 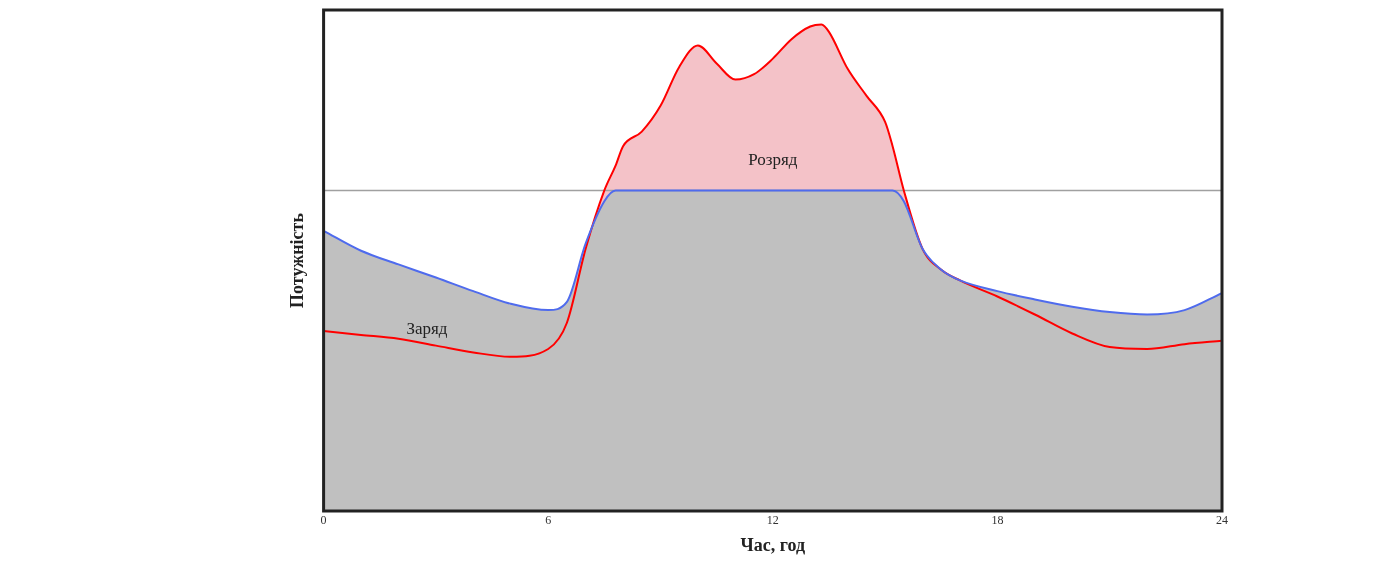 I want to click on y-axis-title: Потужність, so click(x=297, y=260).